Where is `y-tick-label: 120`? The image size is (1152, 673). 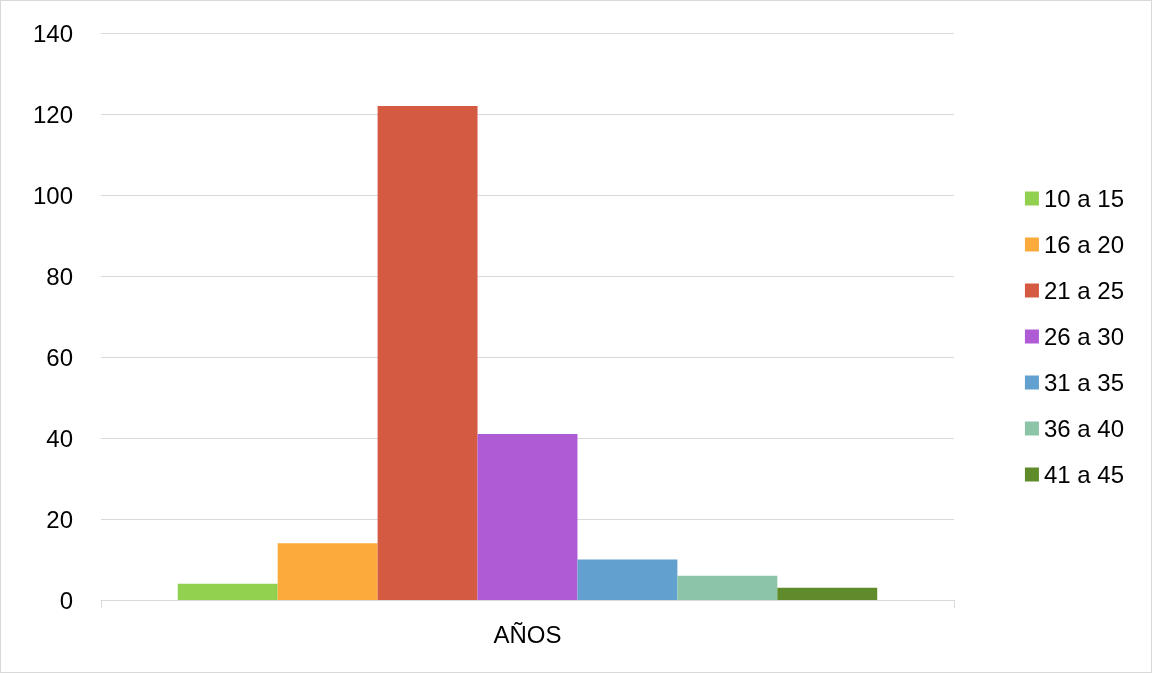 y-tick-label: 120 is located at coordinates (52, 114).